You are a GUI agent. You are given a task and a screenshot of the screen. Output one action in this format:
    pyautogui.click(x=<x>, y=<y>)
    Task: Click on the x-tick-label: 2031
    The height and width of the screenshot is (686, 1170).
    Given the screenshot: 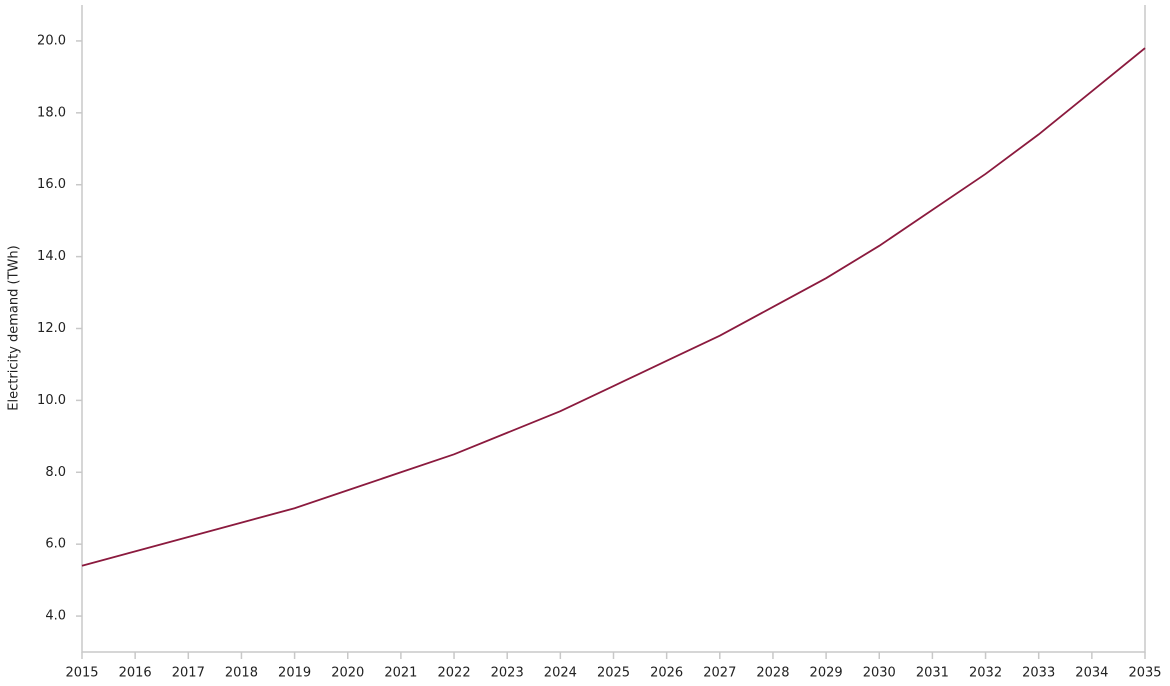 What is the action you would take?
    pyautogui.click(x=932, y=673)
    